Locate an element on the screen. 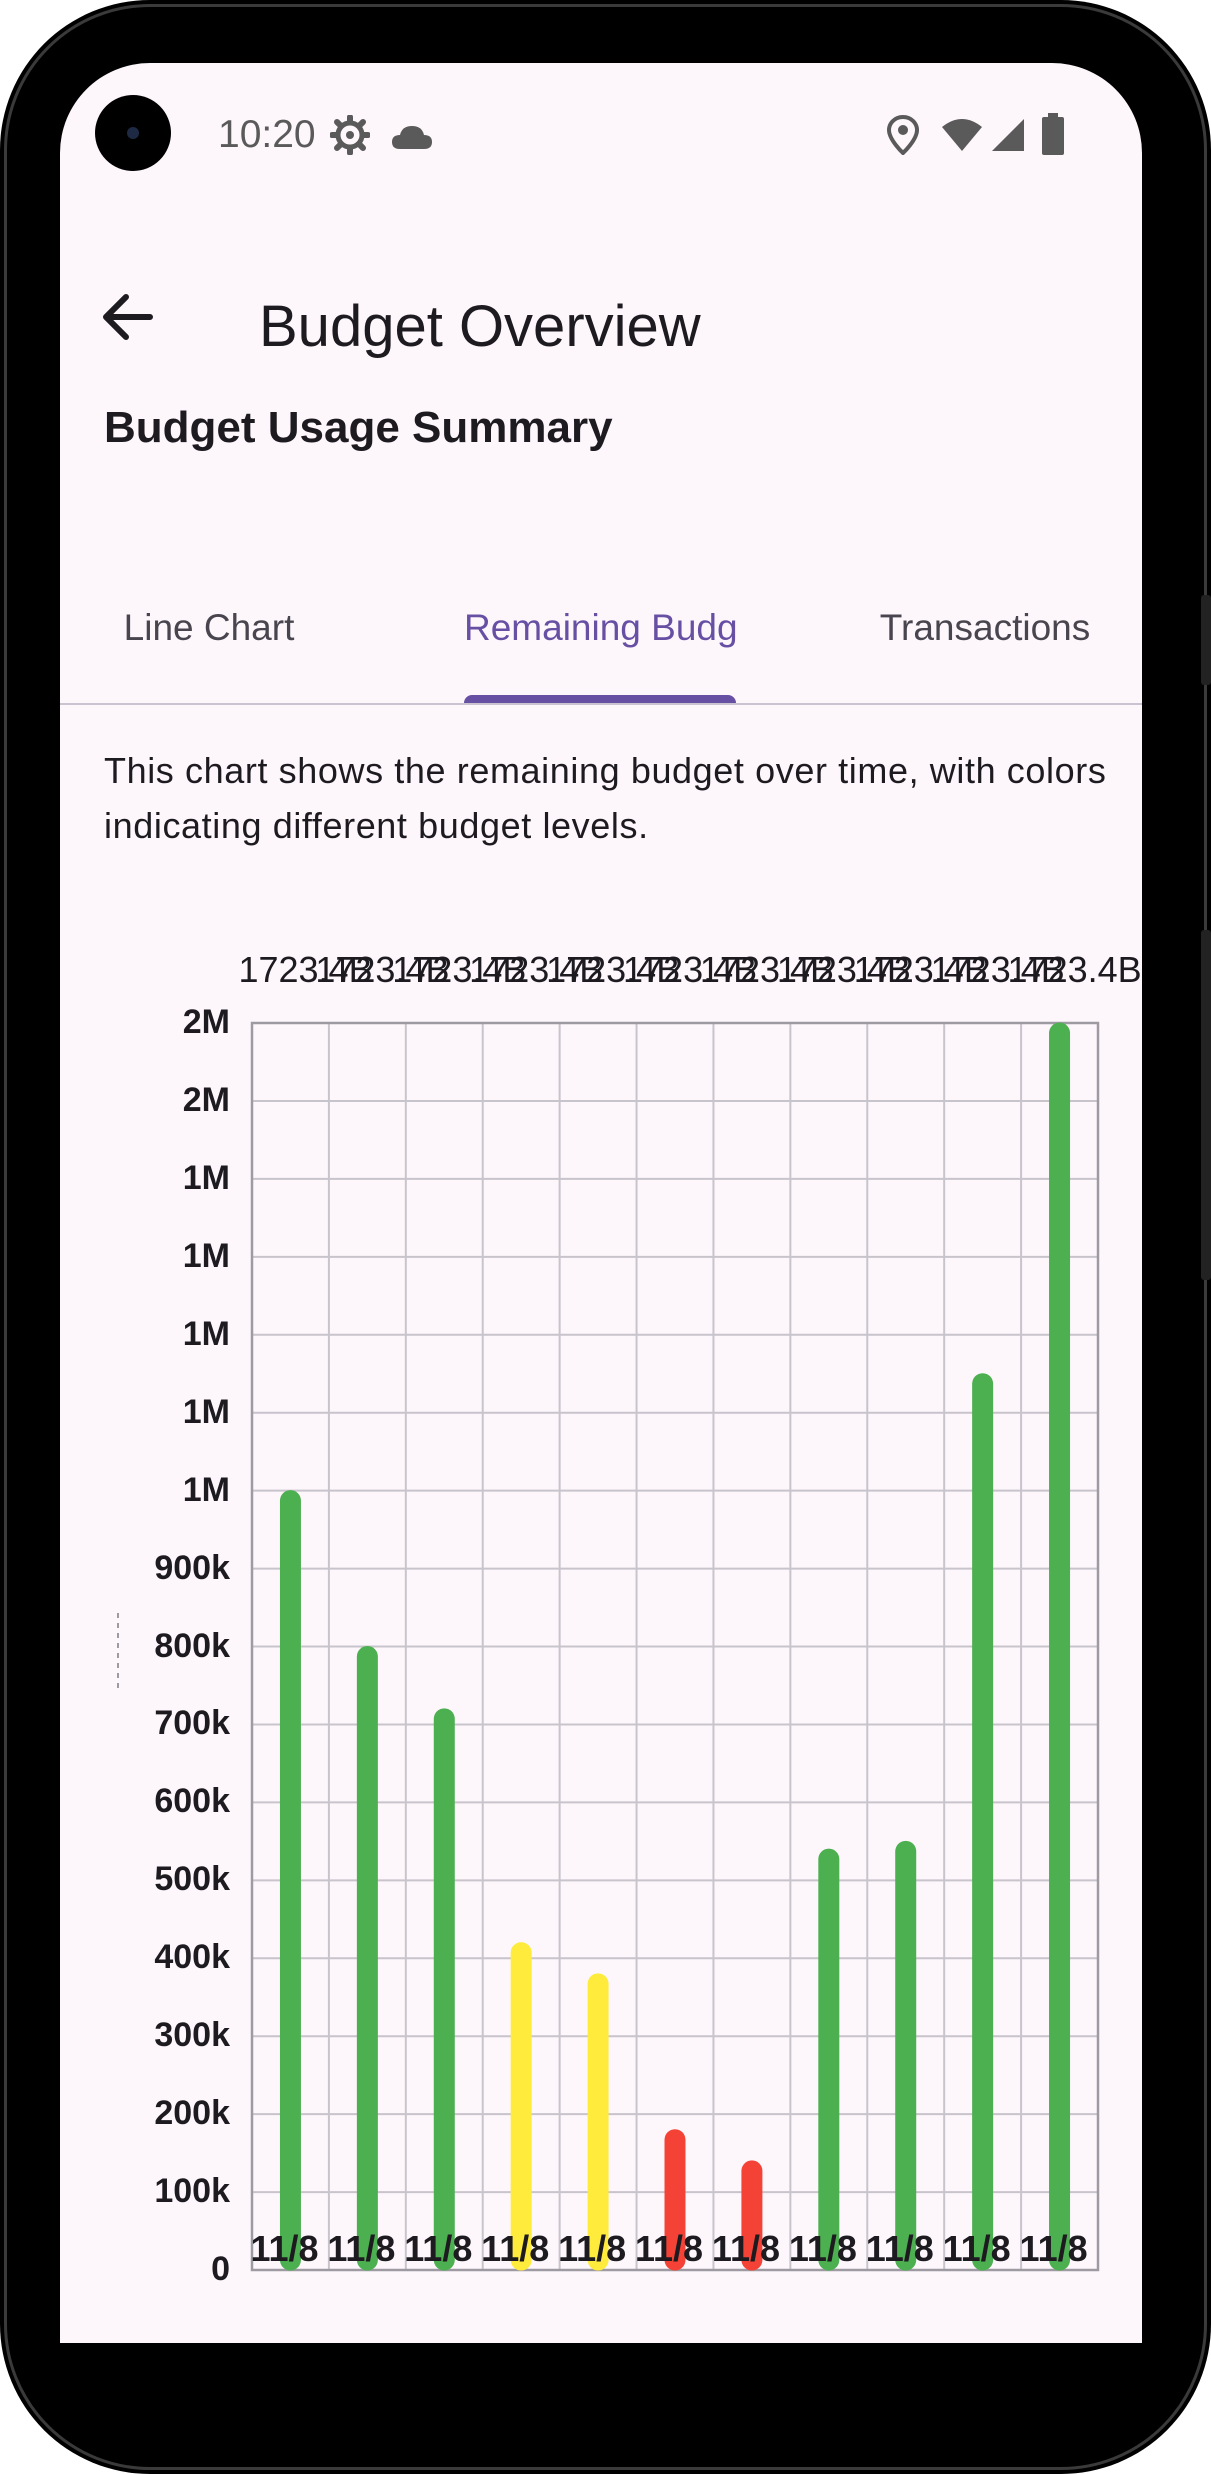 The image size is (1211, 2474). battery-icon is located at coordinates (1053, 134).